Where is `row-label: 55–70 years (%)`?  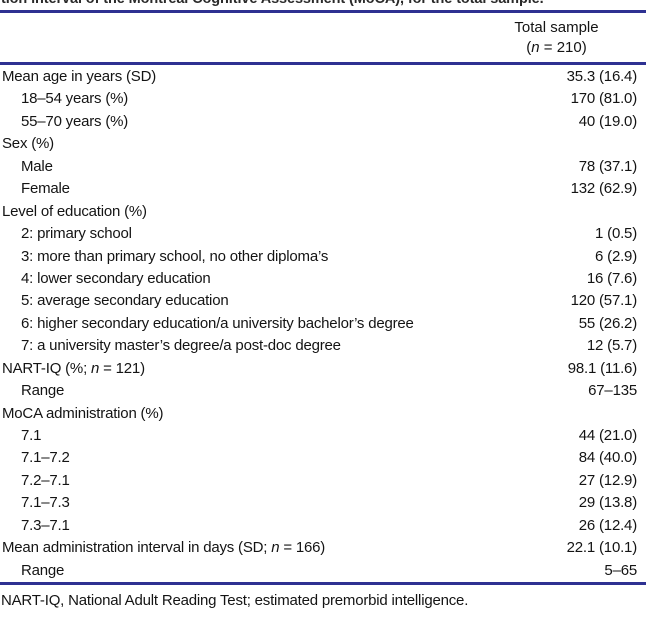
row-label: 55–70 years (%) is located at coordinates (75, 121).